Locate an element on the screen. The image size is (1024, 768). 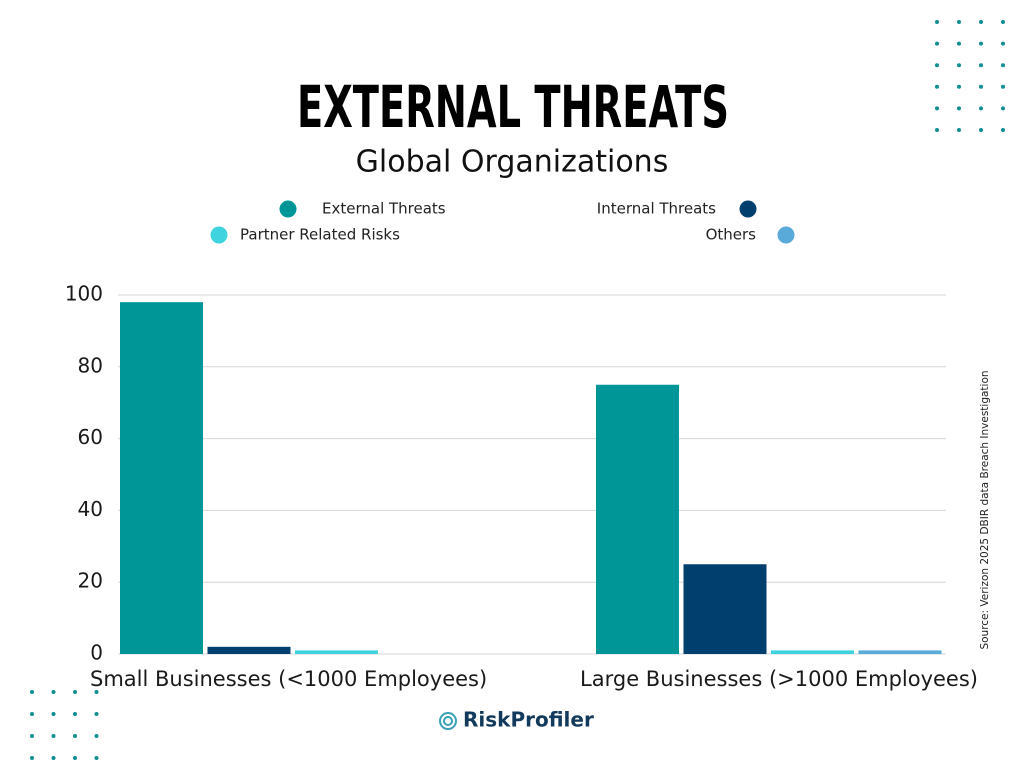
chart-title: EXTERNAL THREATS is located at coordinates (513, 107).